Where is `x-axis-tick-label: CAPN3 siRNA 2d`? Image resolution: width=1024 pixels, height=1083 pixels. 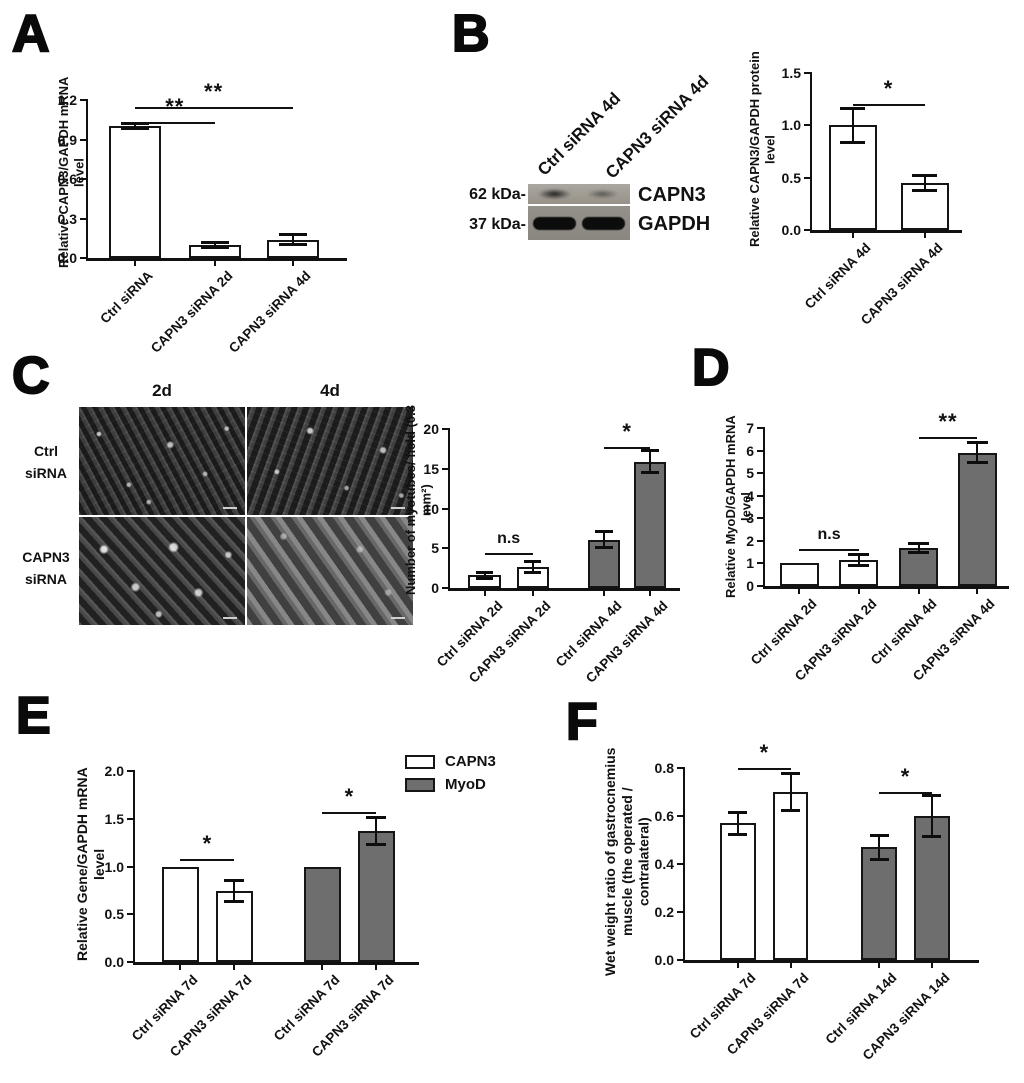 x-axis-tick-label: CAPN3 siRNA 2d is located at coordinates (191, 312).